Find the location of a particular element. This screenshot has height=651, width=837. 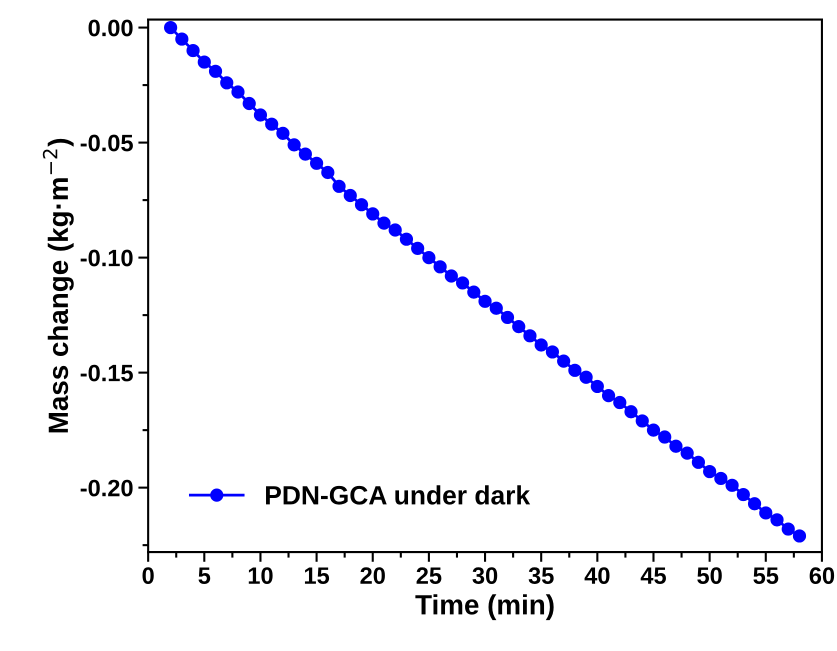

y-tick-label: -0.20 is located at coordinates (106, 488).